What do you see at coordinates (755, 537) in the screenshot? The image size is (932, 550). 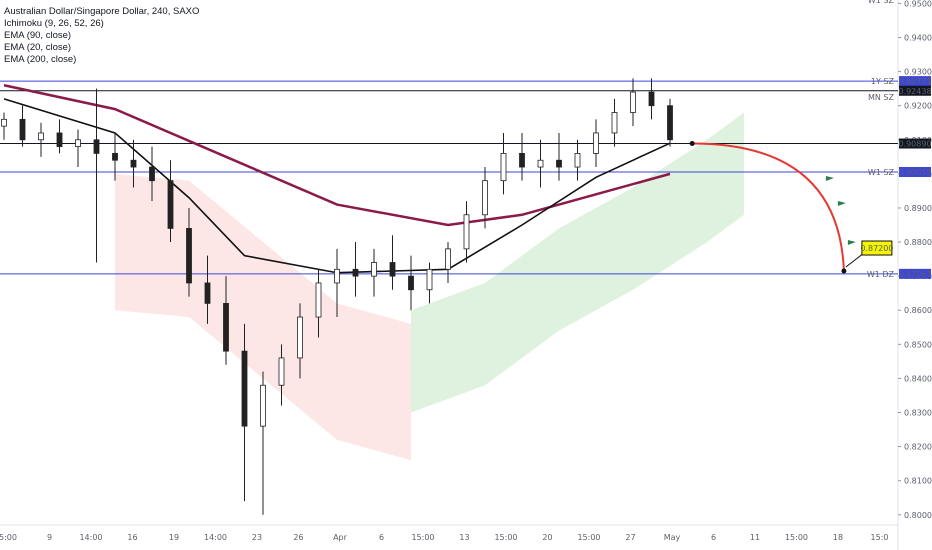 I see `x-tick-label: 11` at bounding box center [755, 537].